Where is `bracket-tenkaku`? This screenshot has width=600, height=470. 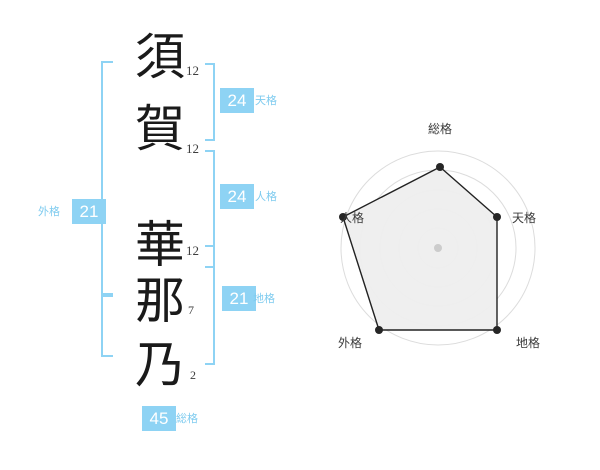
bracket-tenkaku is located at coordinates (210, 102).